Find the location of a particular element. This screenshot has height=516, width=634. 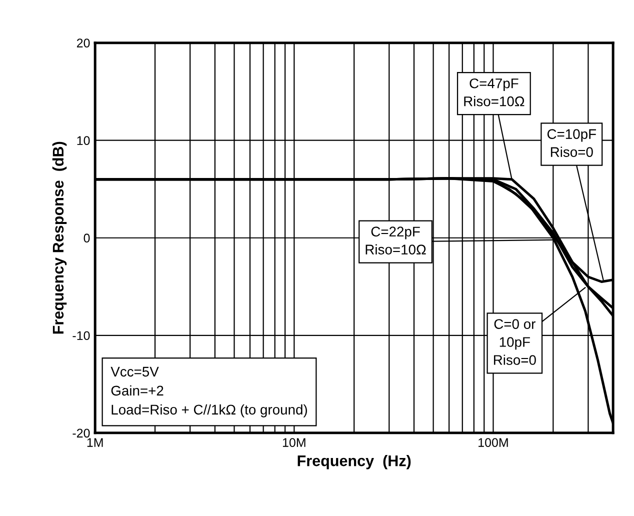

x-tick-label: 10M is located at coordinates (294, 442).